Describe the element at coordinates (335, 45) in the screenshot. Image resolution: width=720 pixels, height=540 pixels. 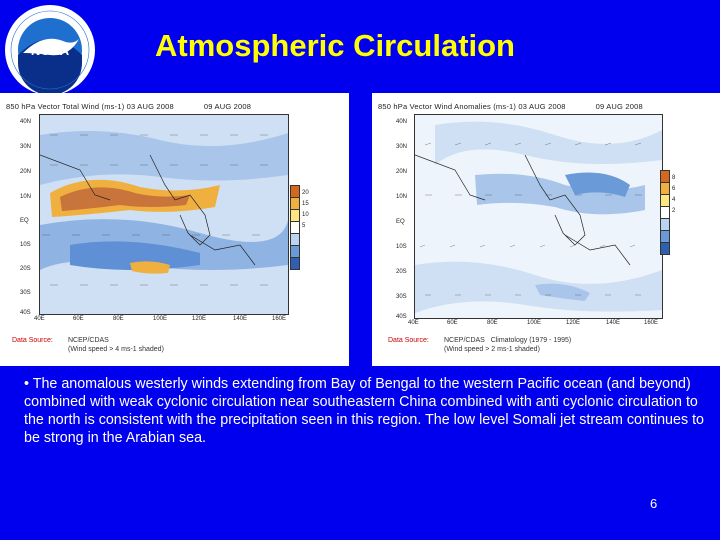
I see `slide-title: Atmospheric Circulation` at that location.